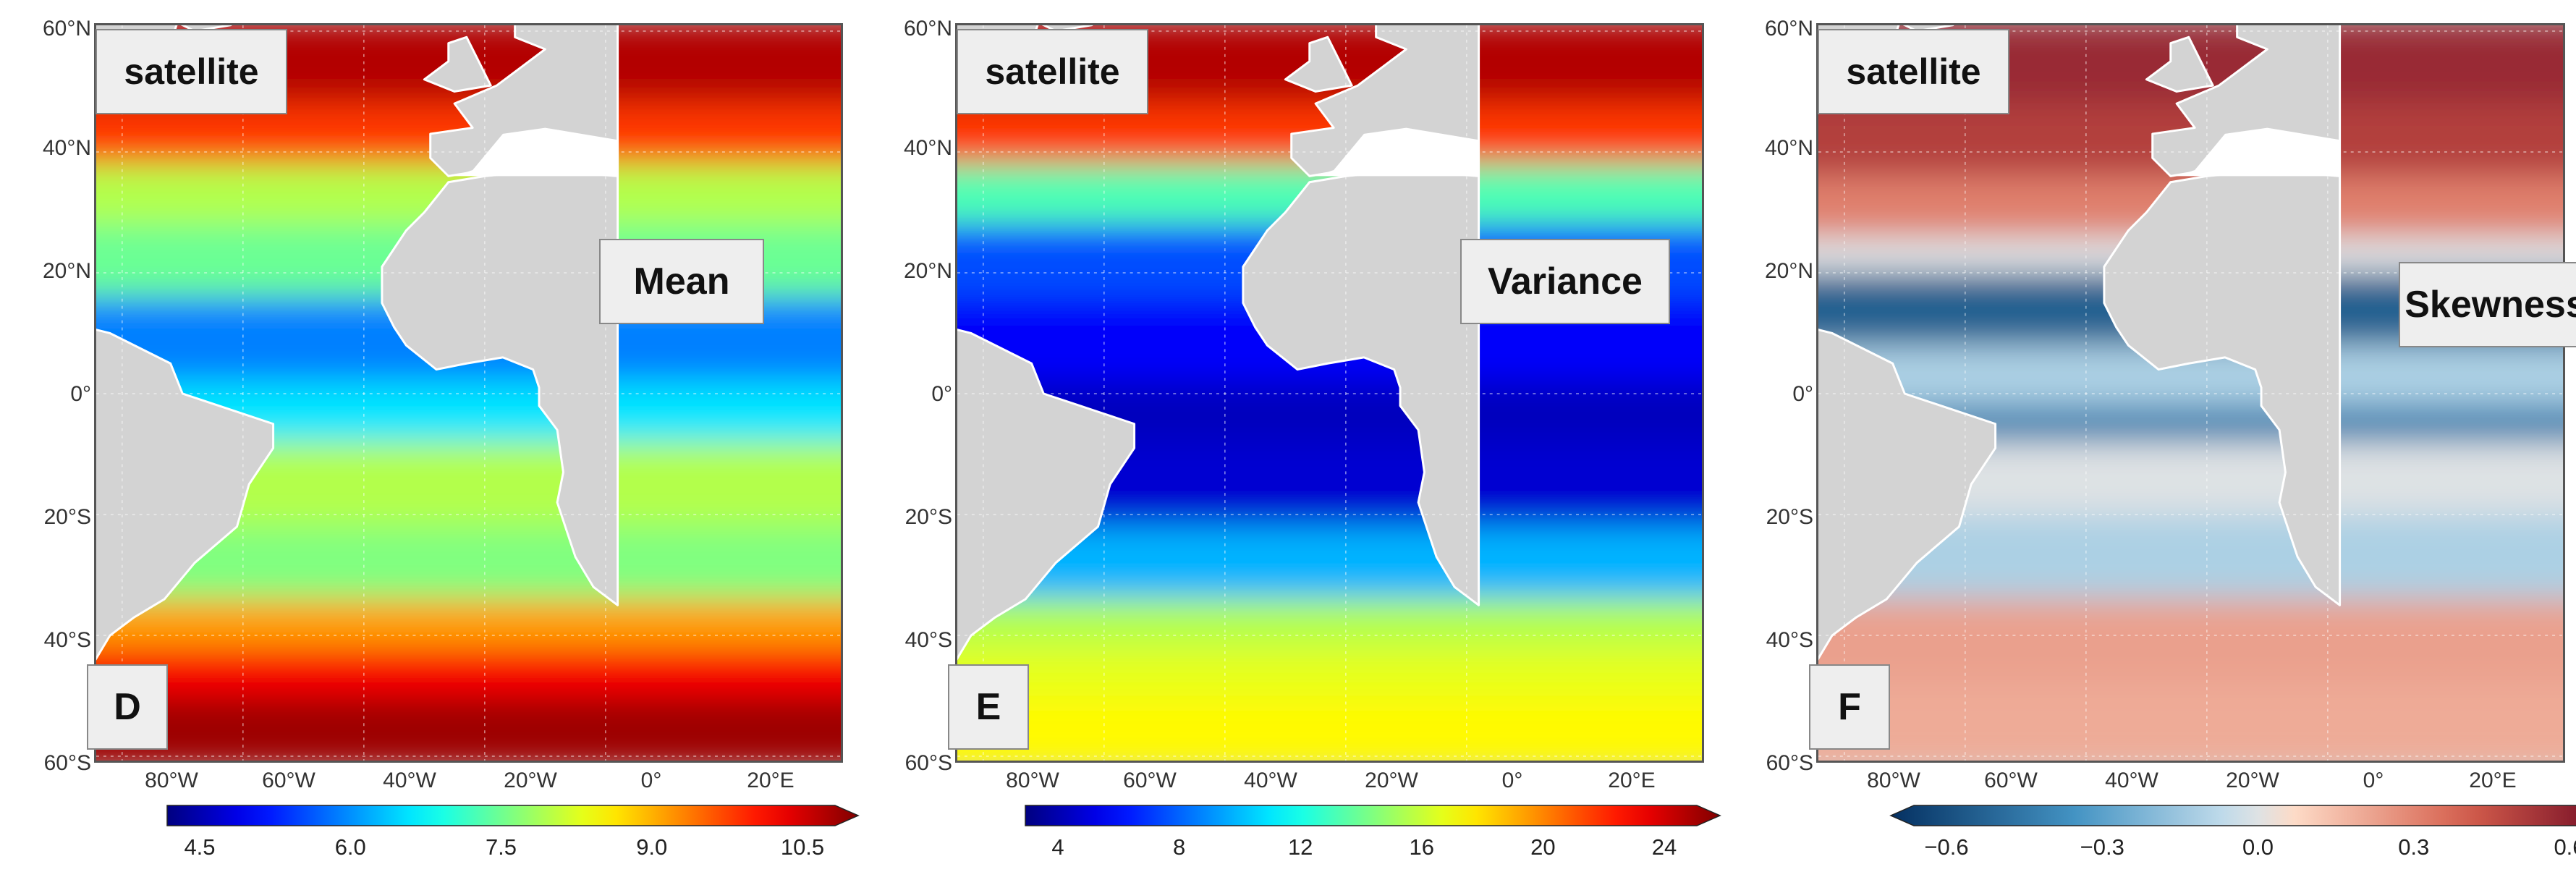  What do you see at coordinates (2565, 847) in the screenshot?
I see `colorbar-tick-label: 0.6` at bounding box center [2565, 847].